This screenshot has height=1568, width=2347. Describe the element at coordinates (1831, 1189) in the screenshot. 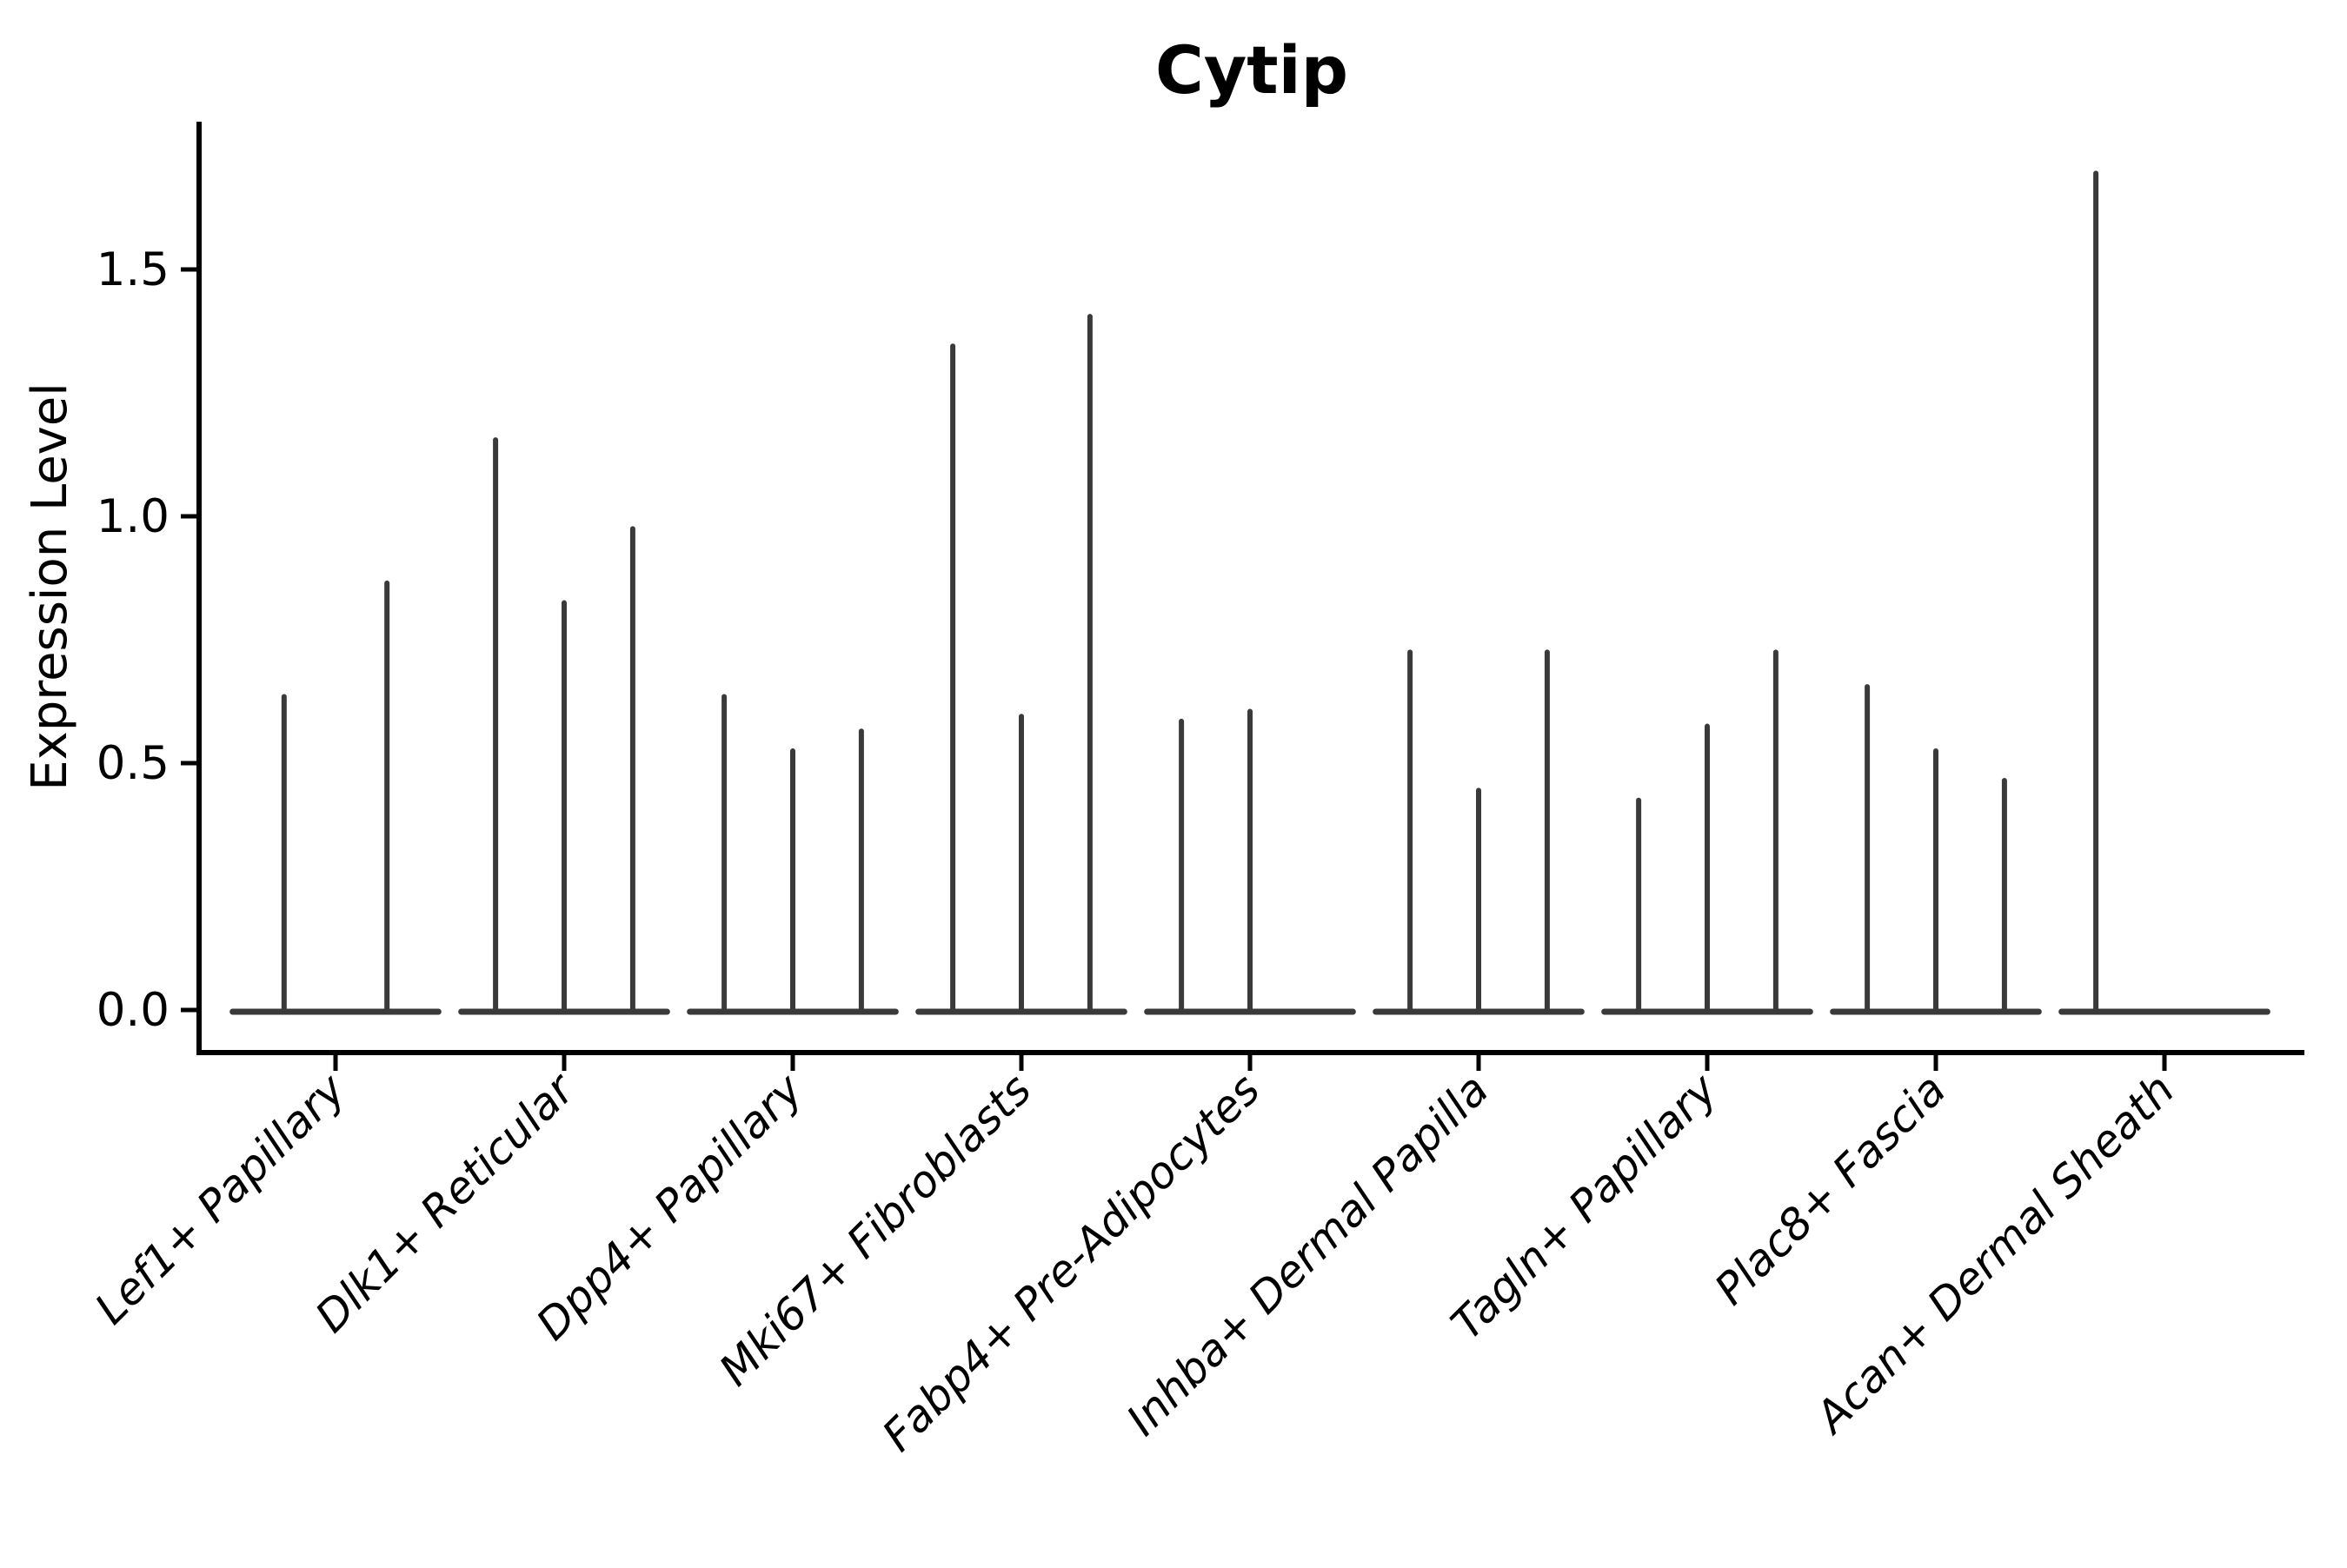

I see `x-tick-label: Plac8+ Fascia` at that location.